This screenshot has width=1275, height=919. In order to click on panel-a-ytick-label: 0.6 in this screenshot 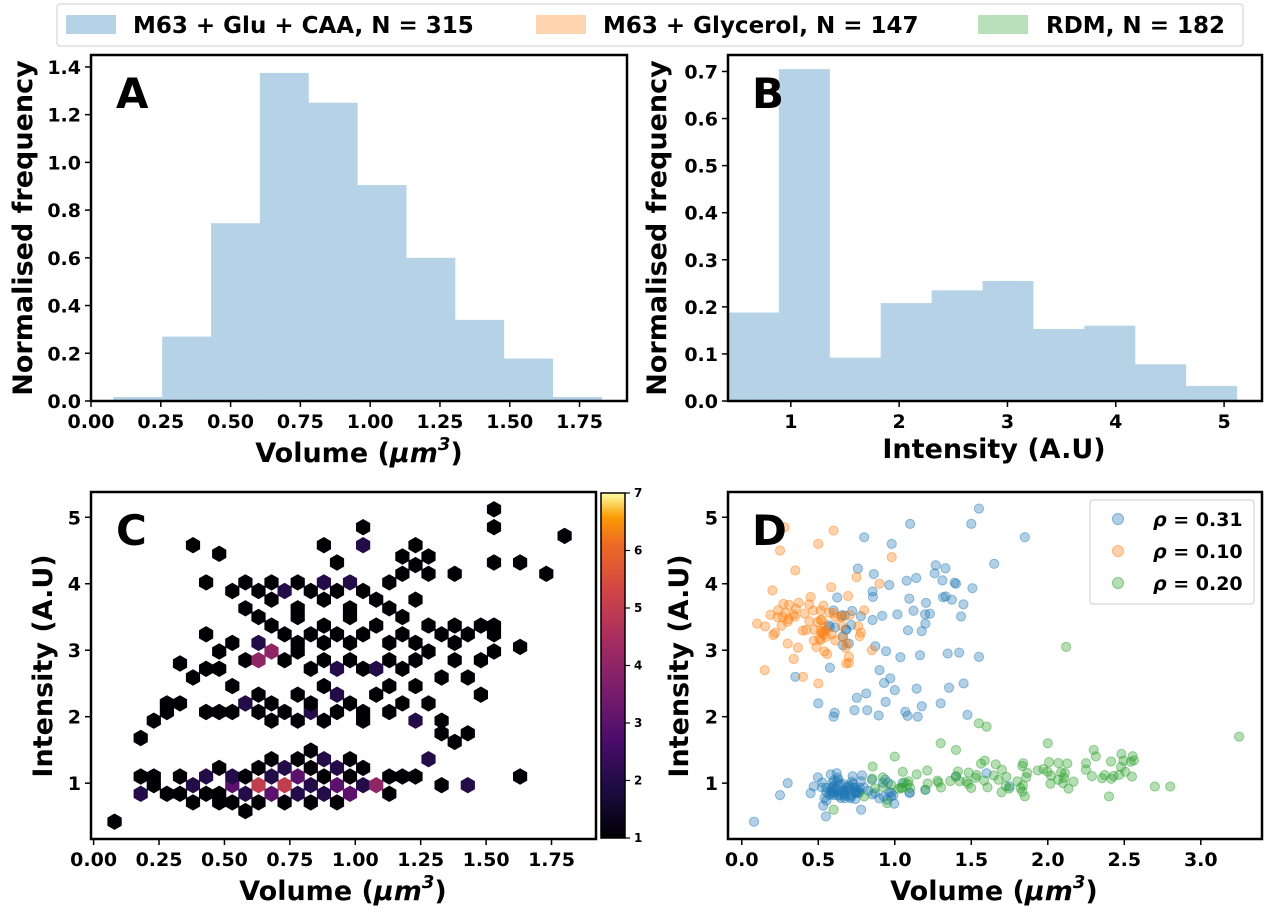, I will do `click(64, 259)`.